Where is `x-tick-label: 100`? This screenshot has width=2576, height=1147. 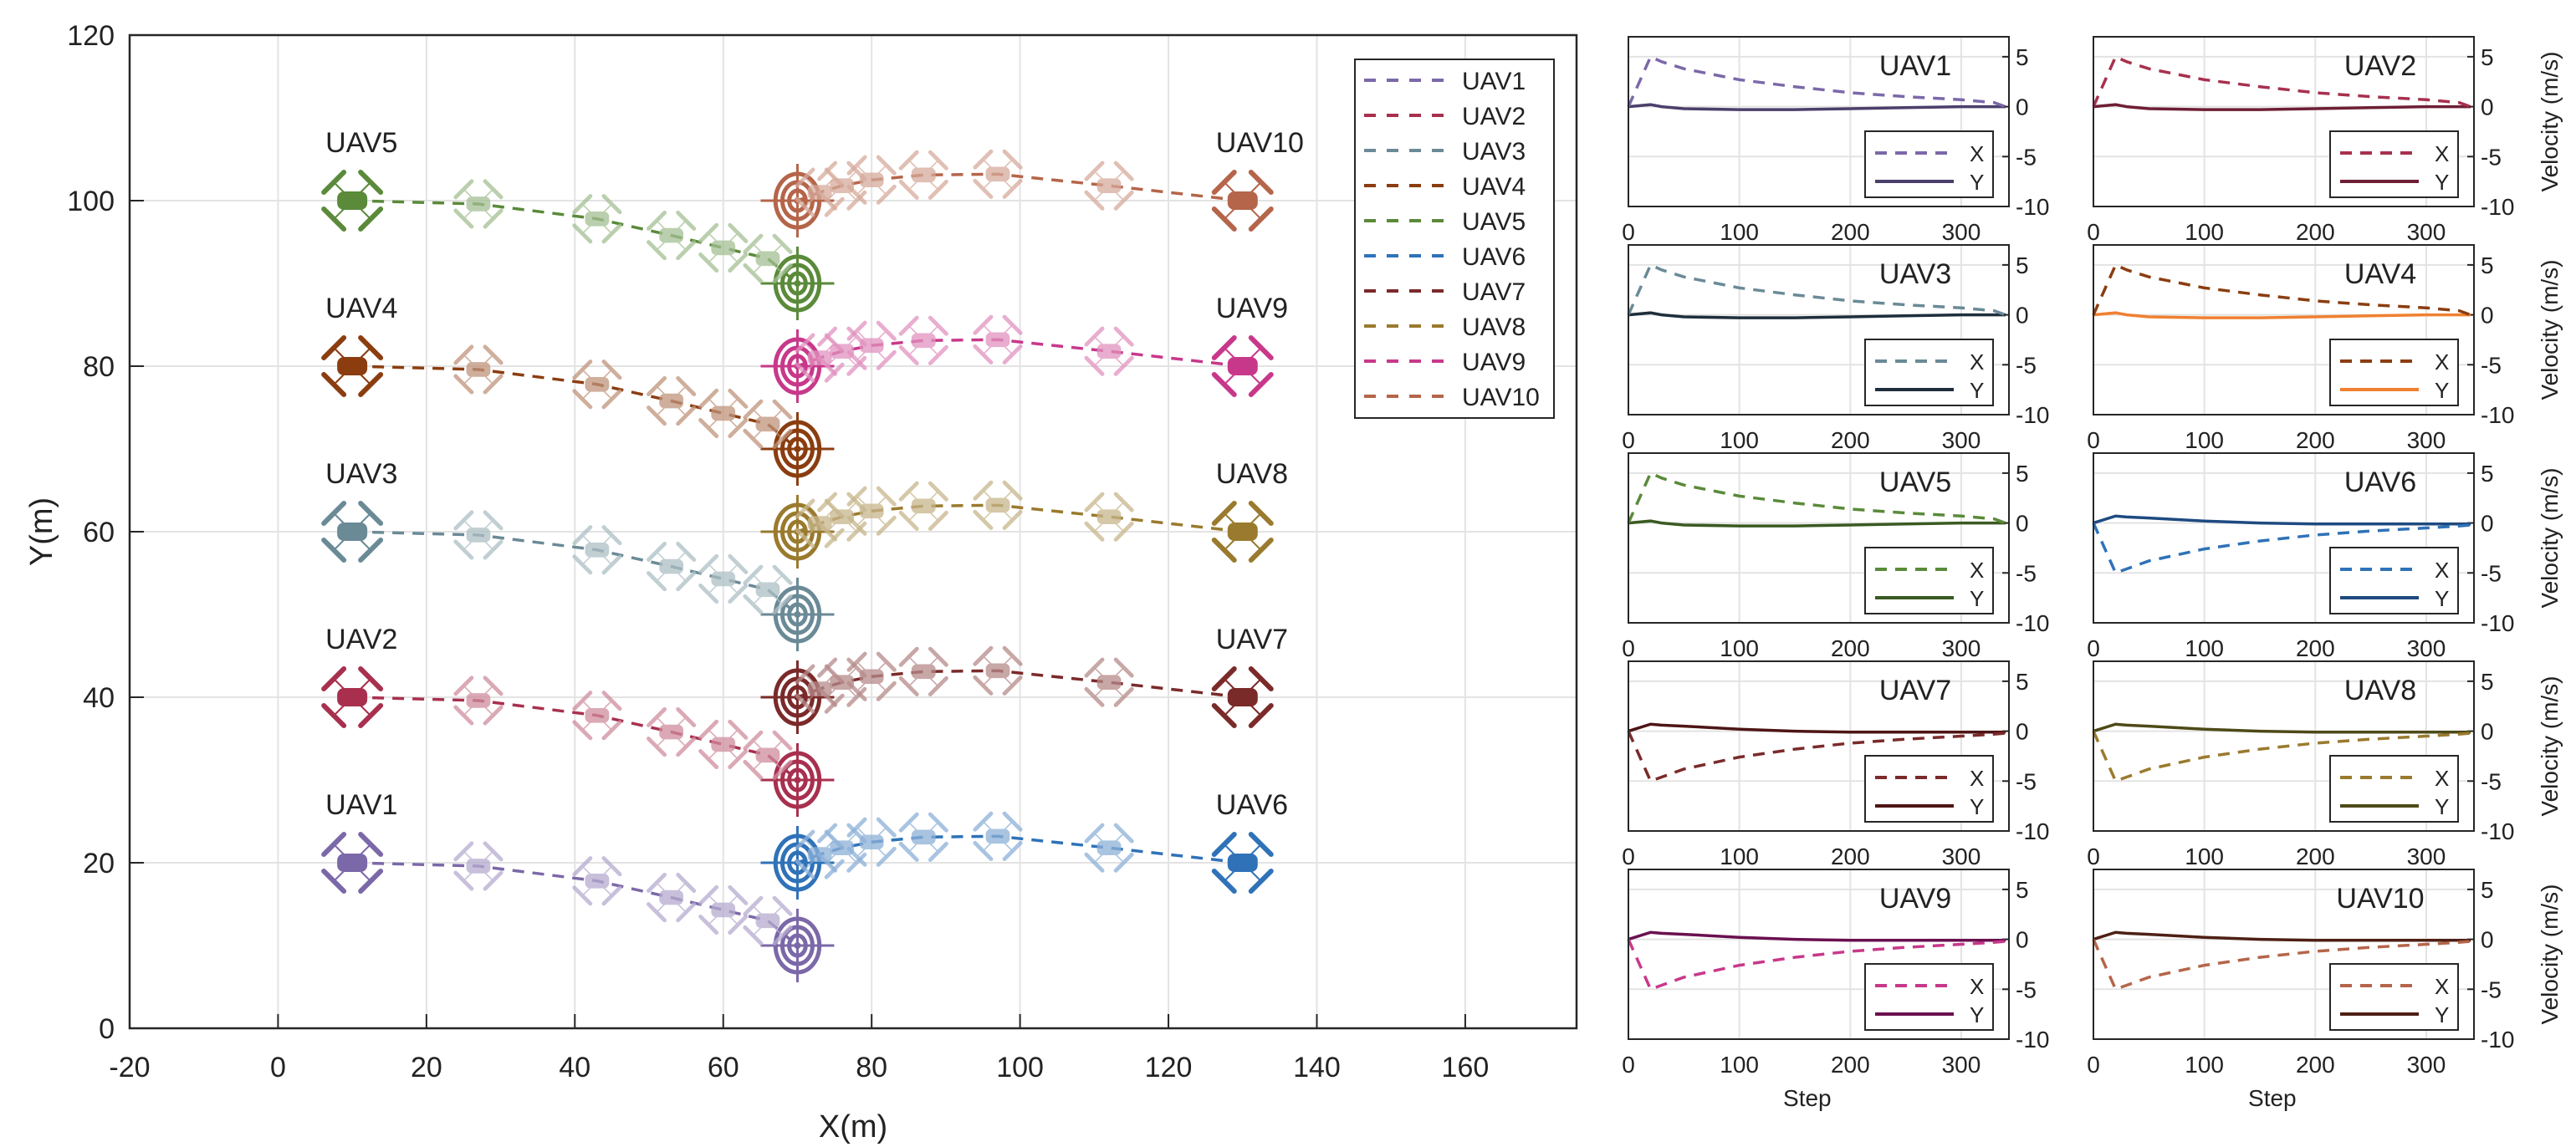
x-tick-label: 100 is located at coordinates (1739, 1065).